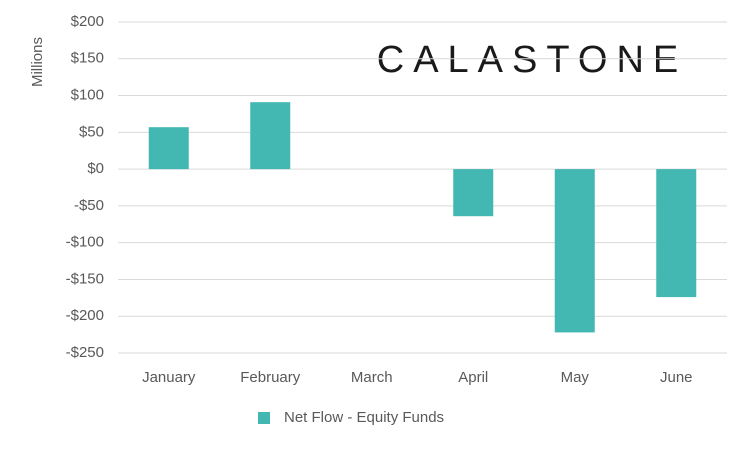 The width and height of the screenshot is (750, 449). Describe the element at coordinates (372, 377) in the screenshot. I see `x-tick-label: March` at that location.